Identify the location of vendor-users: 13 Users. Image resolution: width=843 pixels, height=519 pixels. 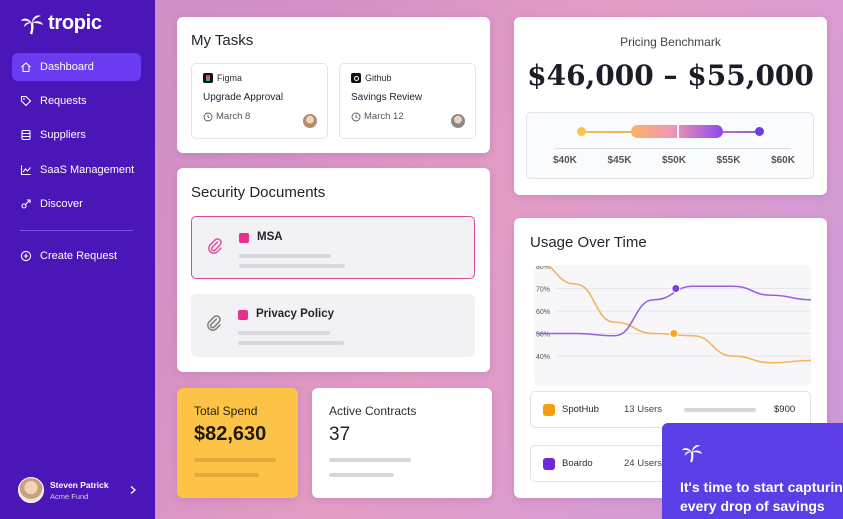
(643, 409).